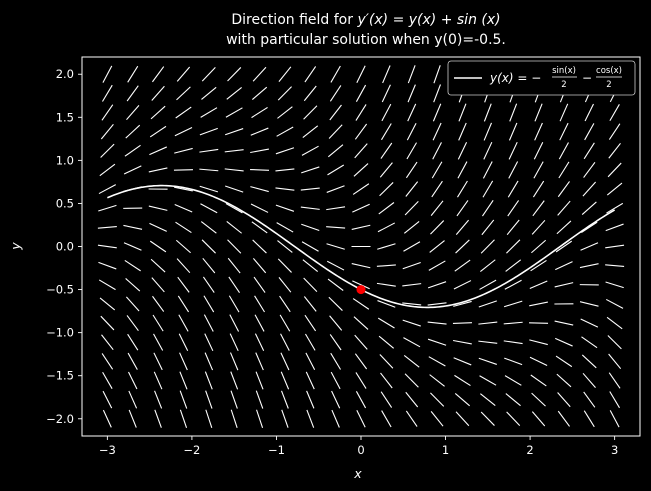  Describe the element at coordinates (65, 117) in the screenshot. I see `y-tick-label: 1.5` at that location.